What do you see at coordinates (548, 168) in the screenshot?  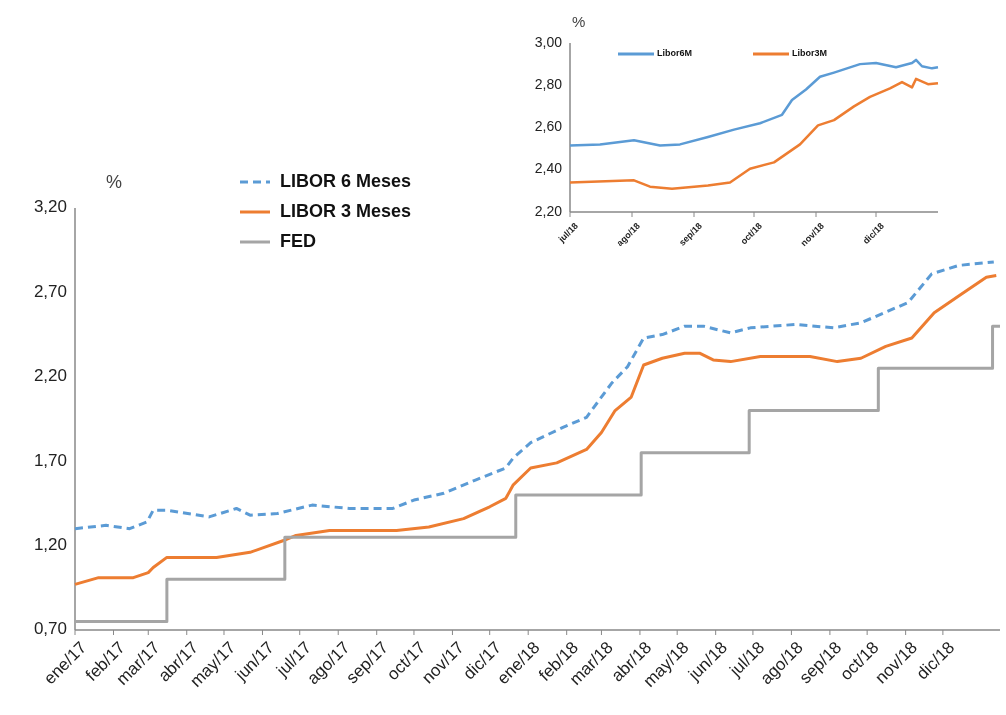 I see `y-tick-label: 2,40` at bounding box center [548, 168].